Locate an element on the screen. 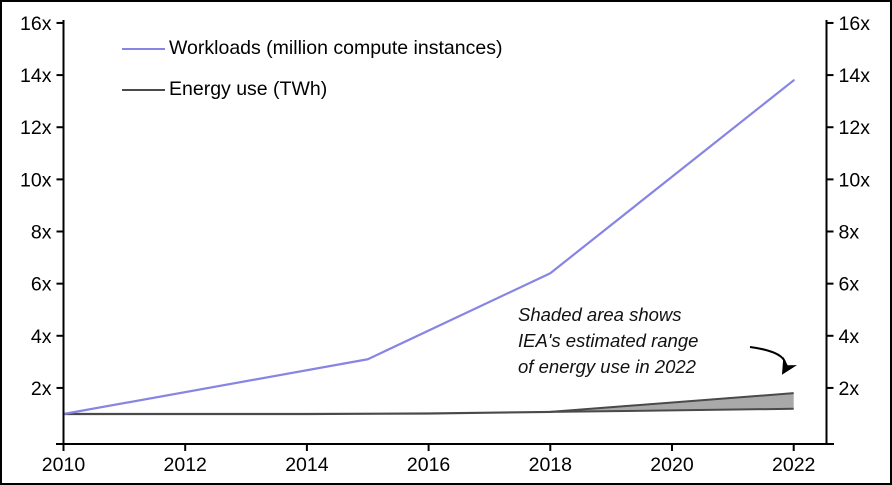  annotation-line-3: of energy use in 2022 is located at coordinates (607, 366).